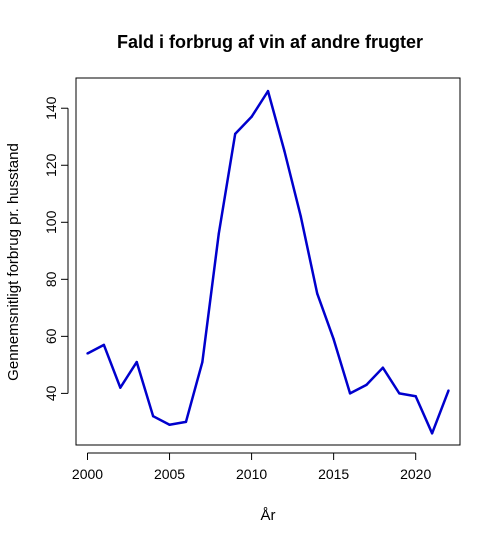 The width and height of the screenshot is (500, 544). What do you see at coordinates (13, 262) in the screenshot?
I see `y-axis-label: Gennemsnitligt forbrug pr. husstand` at bounding box center [13, 262].